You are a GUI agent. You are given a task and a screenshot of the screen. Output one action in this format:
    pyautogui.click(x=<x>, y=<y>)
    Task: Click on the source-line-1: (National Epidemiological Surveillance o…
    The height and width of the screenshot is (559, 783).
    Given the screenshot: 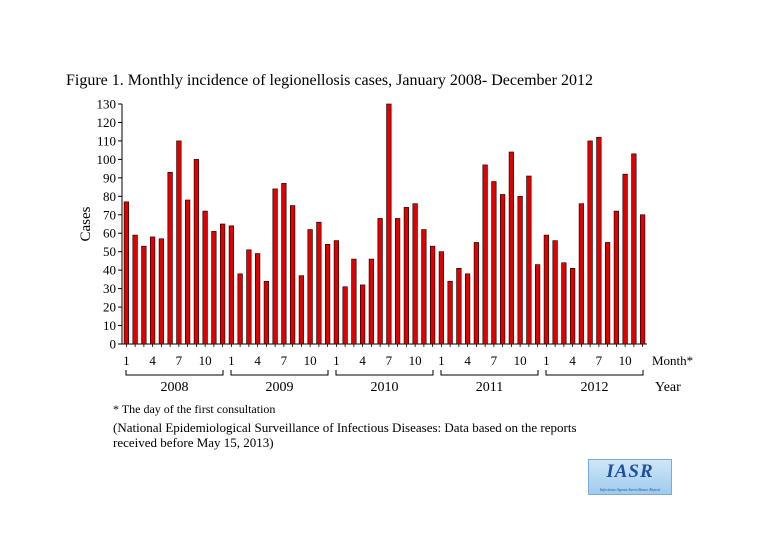 What is the action you would take?
    pyautogui.click(x=345, y=427)
    